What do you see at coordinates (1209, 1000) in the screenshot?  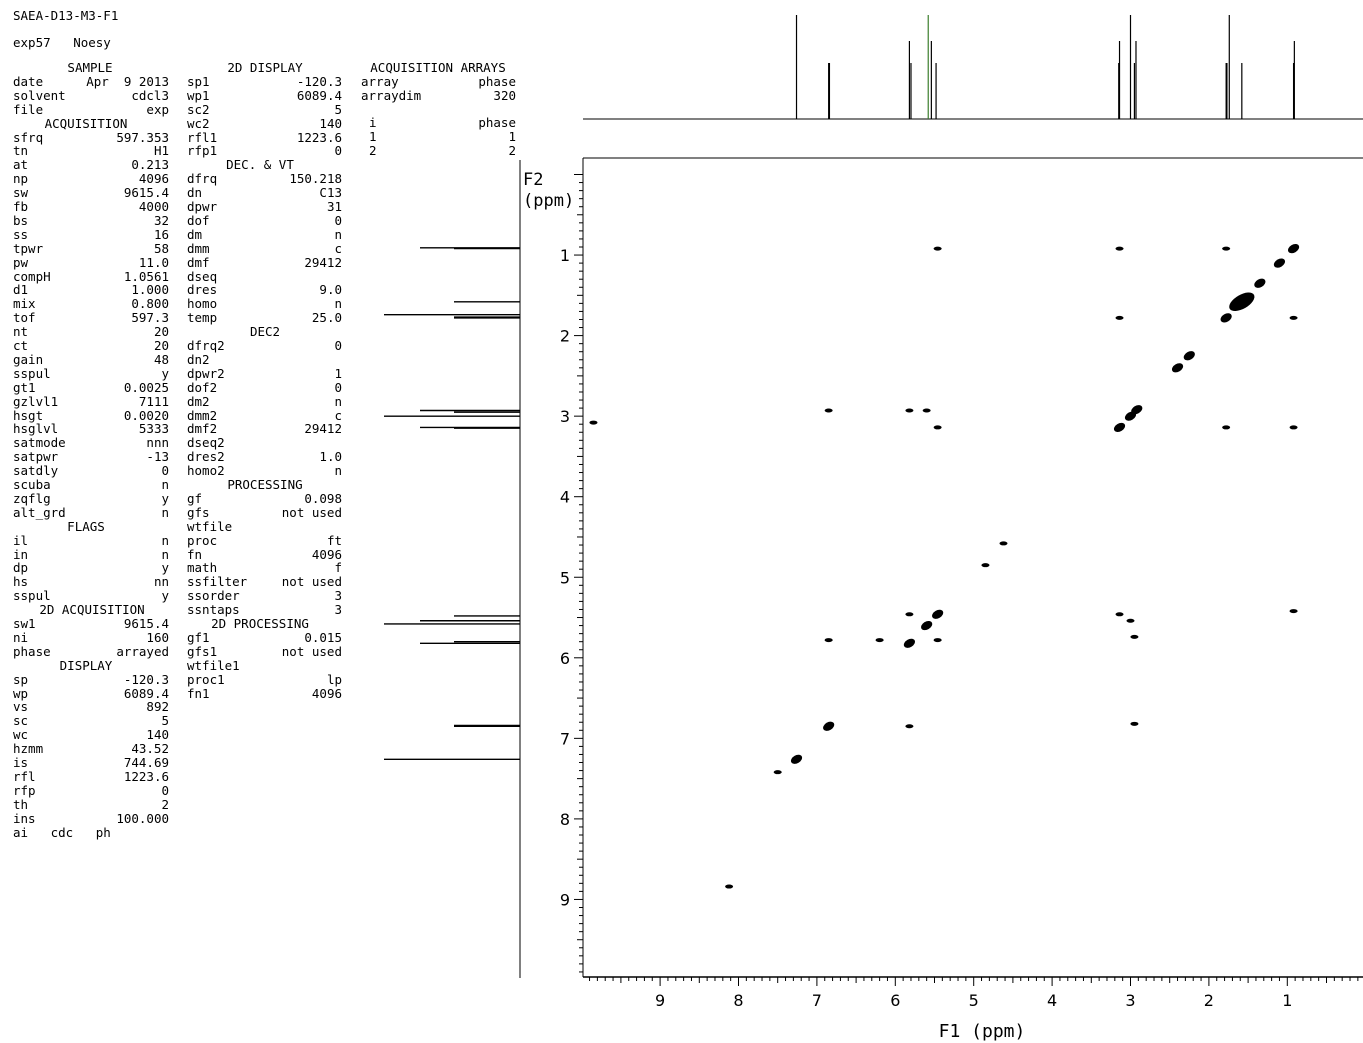 I see `x-tick-label: 2` at bounding box center [1209, 1000].